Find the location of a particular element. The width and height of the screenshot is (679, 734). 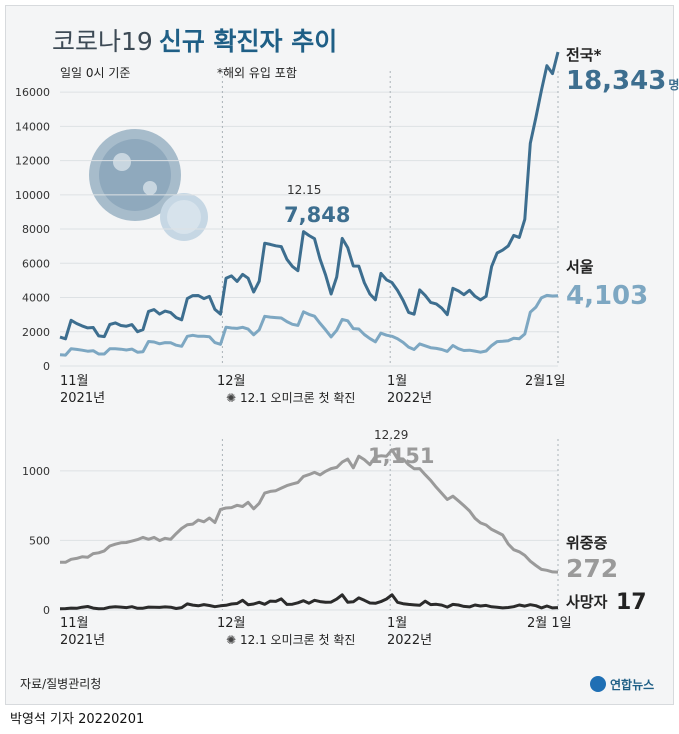

deaths-latest-value: 17 is located at coordinates (631, 602).